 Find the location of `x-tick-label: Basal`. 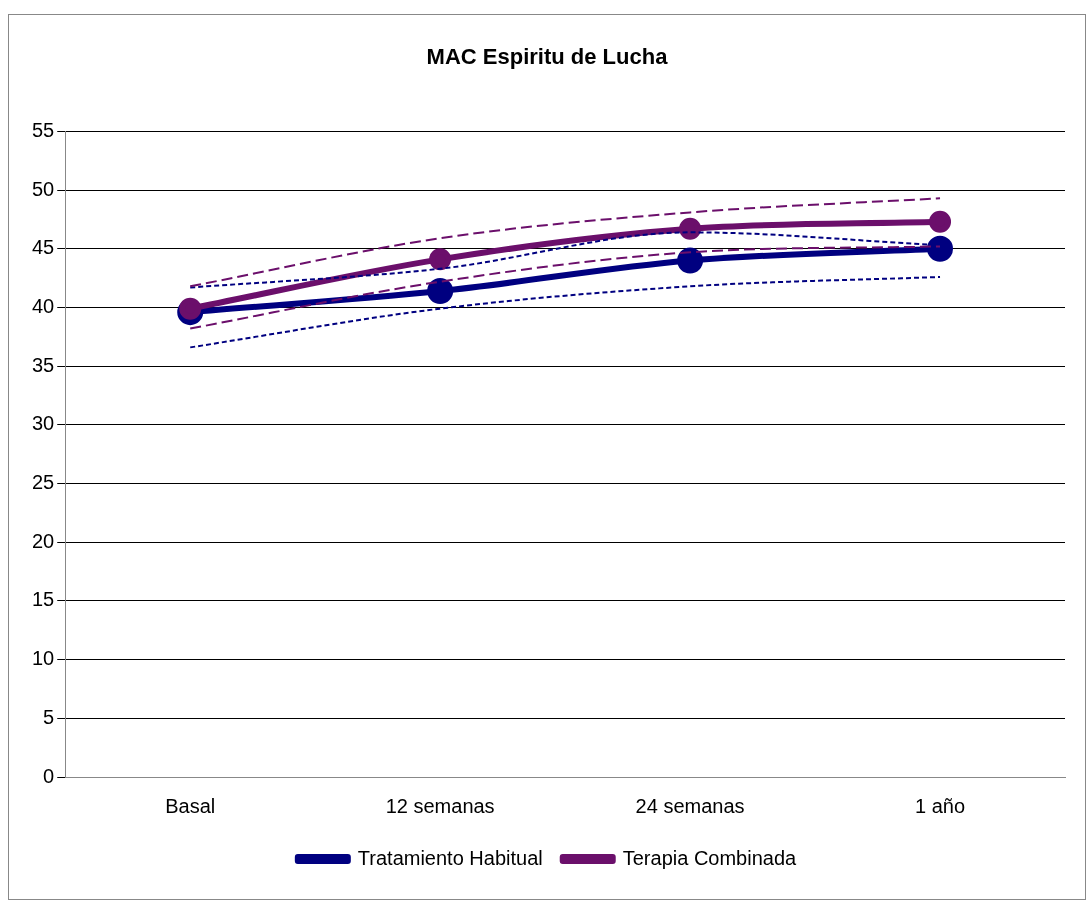

x-tick-label: Basal is located at coordinates (190, 805).